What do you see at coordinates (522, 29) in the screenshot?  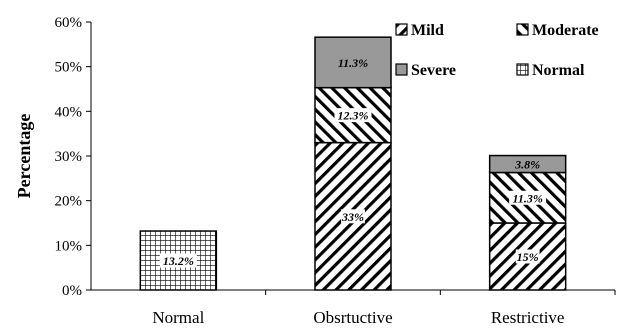 I see `legend-swatch-moderate` at bounding box center [522, 29].